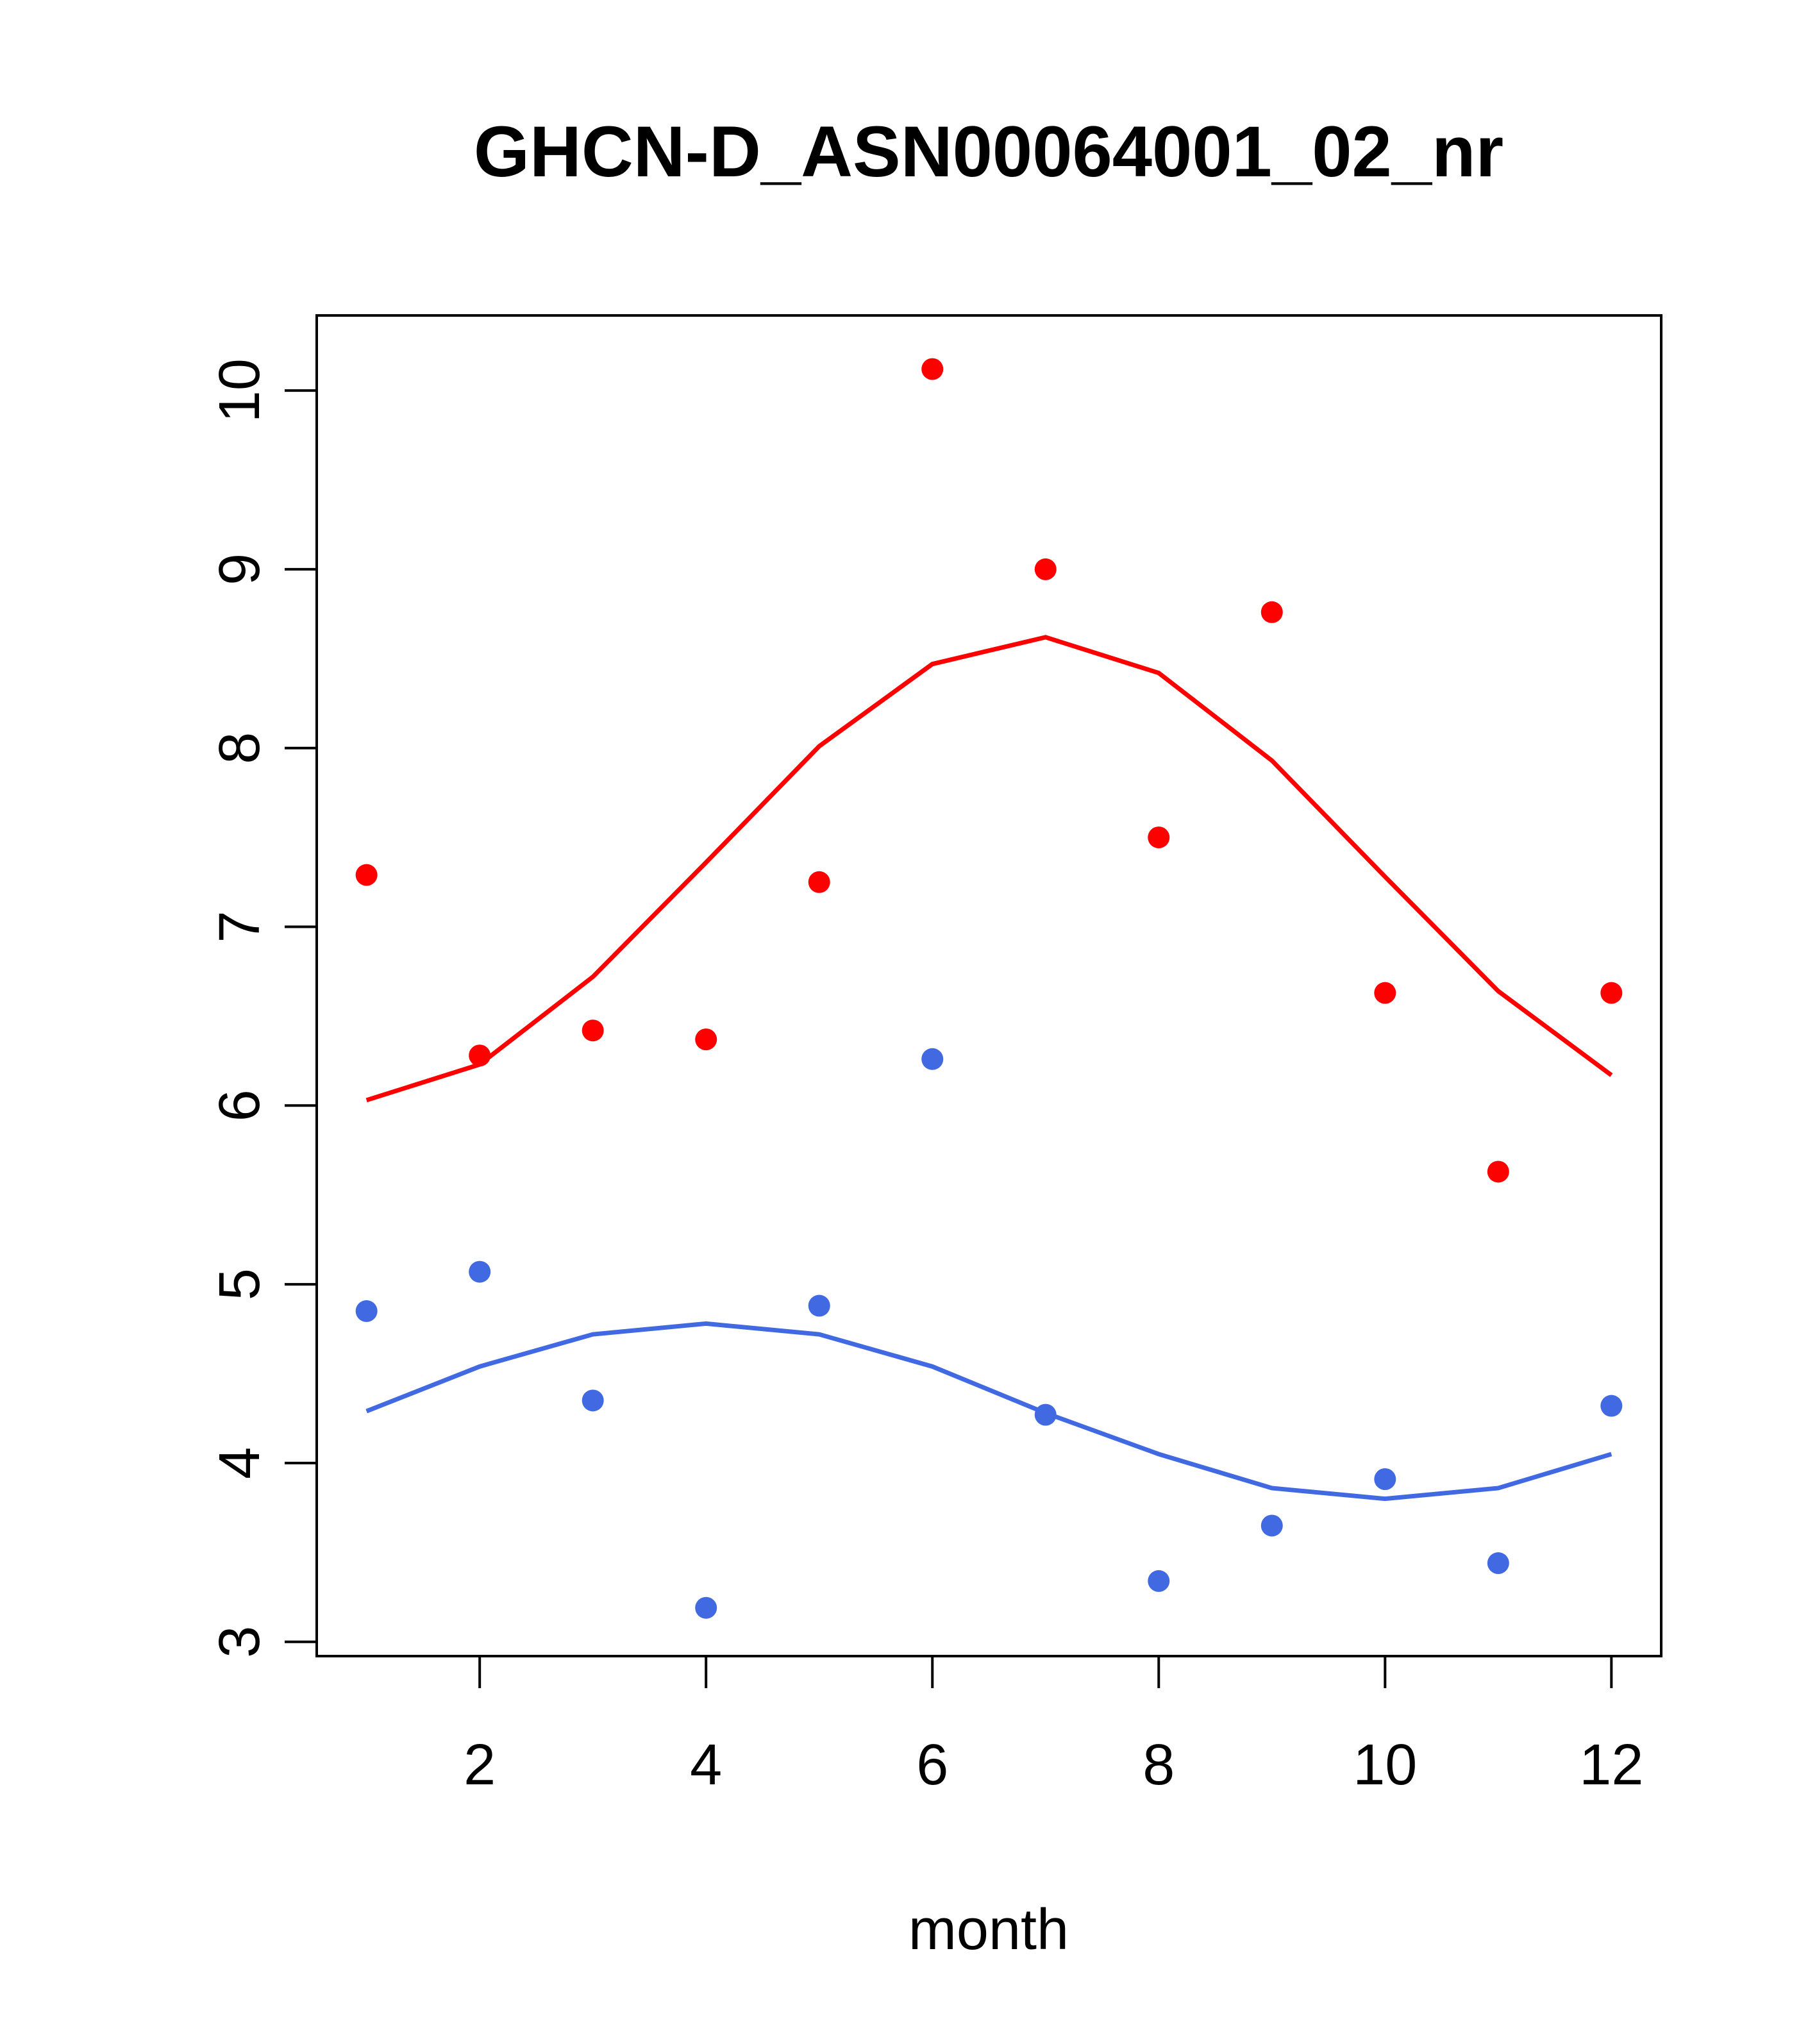 The image size is (1817, 2044). Describe the element at coordinates (240, 1463) in the screenshot. I see `y-tick-label: 4` at that location.